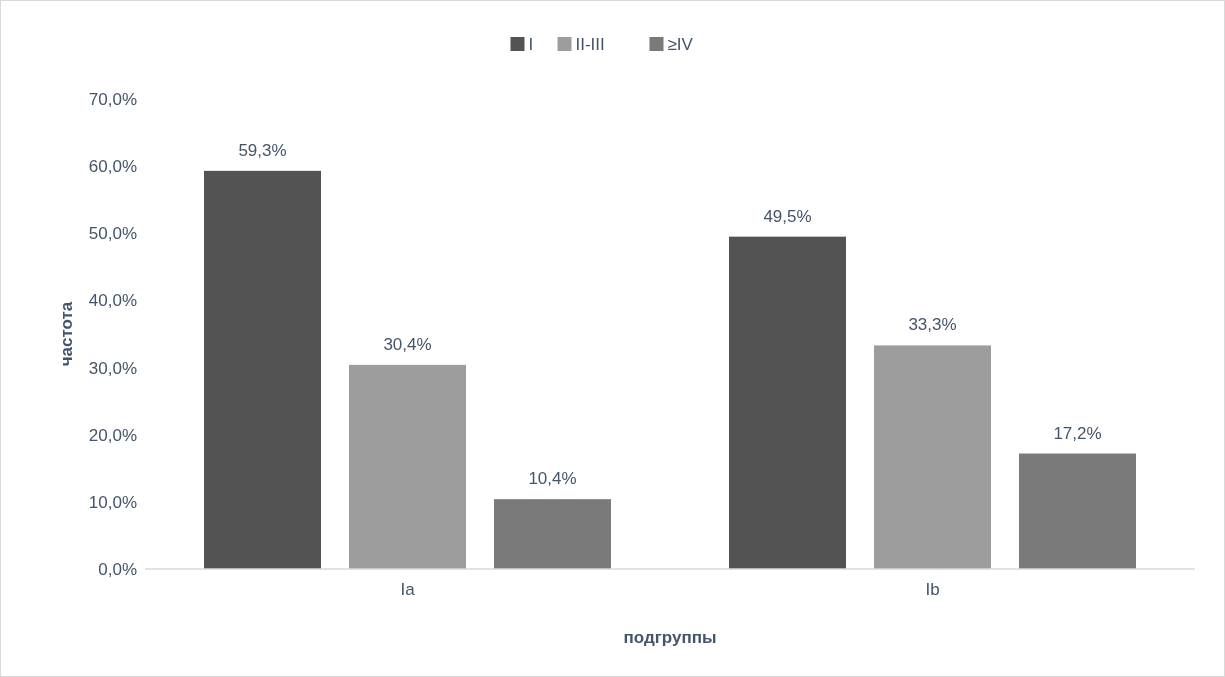 Image resolution: width=1225 pixels, height=677 pixels. Describe the element at coordinates (787, 216) in the screenshot. I see `data-label: 49,5%` at that location.